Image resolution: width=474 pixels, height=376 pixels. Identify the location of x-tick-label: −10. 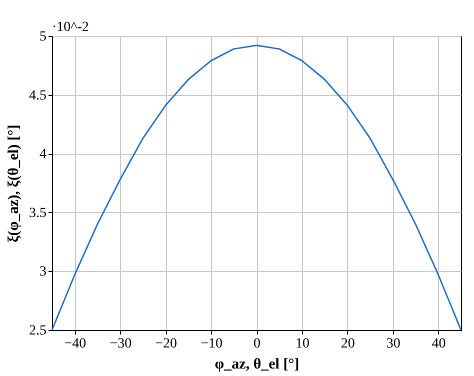
(211, 344).